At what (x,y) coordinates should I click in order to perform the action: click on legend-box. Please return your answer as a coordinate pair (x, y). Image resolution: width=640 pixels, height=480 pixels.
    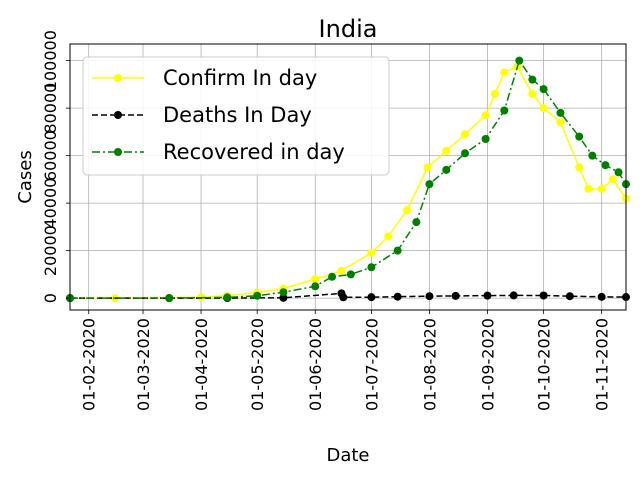
    Looking at the image, I should click on (236, 116).